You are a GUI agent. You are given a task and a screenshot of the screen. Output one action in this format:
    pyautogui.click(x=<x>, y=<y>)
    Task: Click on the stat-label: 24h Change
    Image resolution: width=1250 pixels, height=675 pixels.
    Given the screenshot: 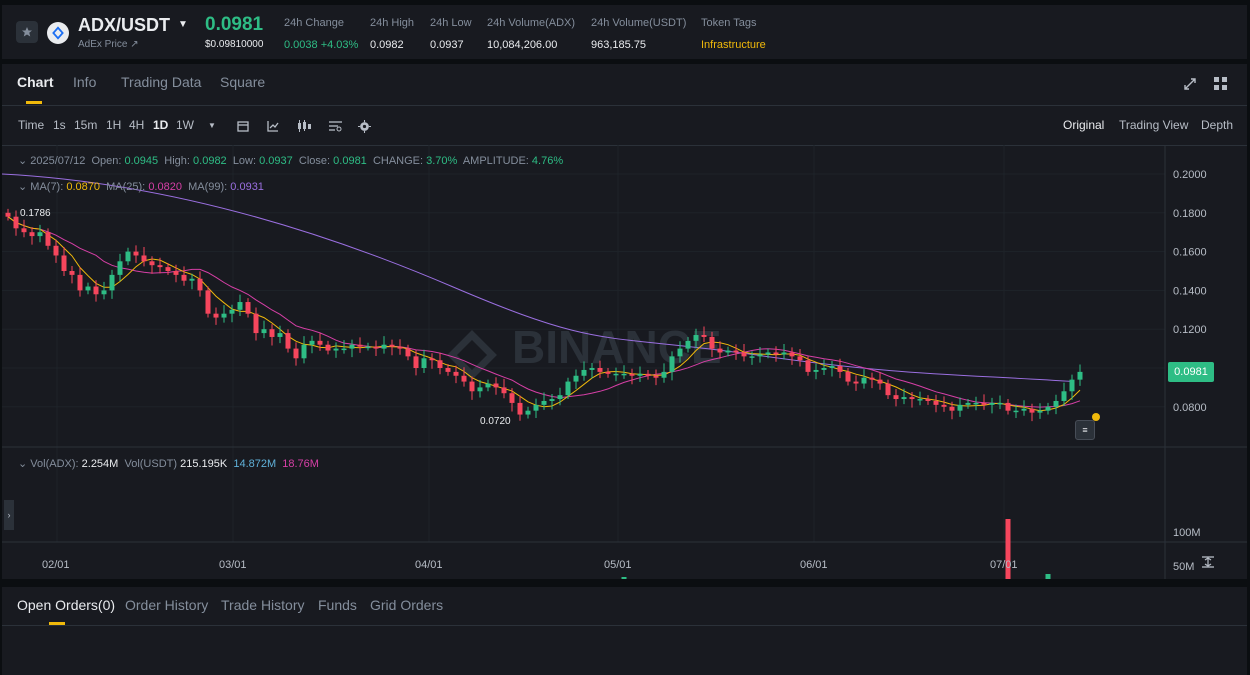 What is the action you would take?
    pyautogui.click(x=314, y=23)
    